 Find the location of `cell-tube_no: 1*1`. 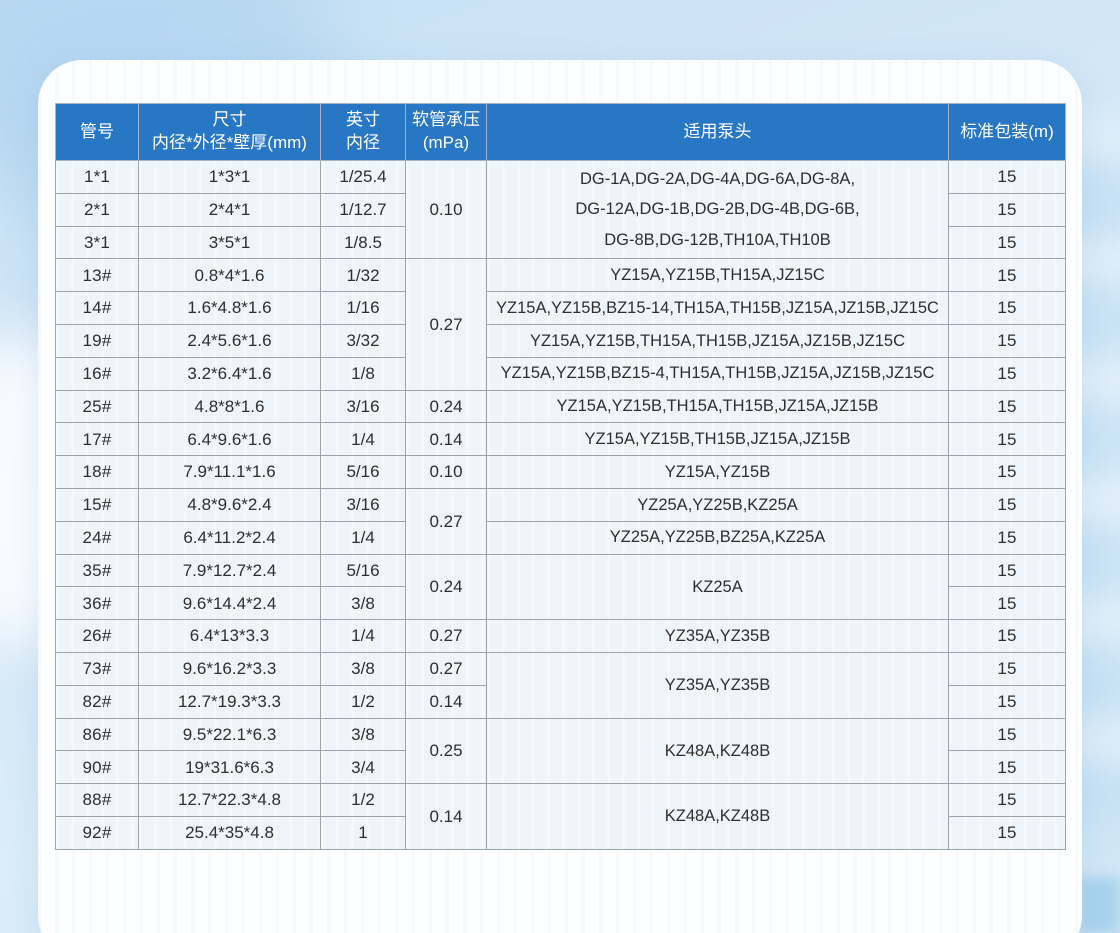

cell-tube_no: 1*1 is located at coordinates (97, 177).